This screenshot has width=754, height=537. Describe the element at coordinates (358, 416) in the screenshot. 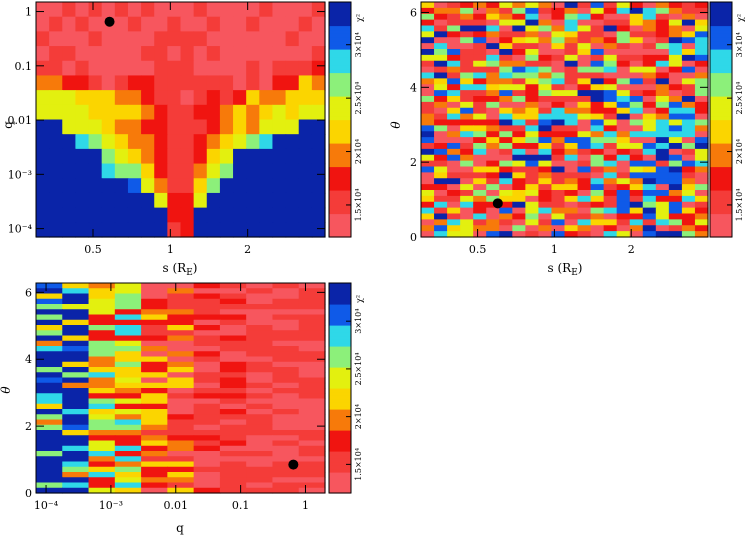

I see `colorbar-tick-label: 2×10⁴` at that location.